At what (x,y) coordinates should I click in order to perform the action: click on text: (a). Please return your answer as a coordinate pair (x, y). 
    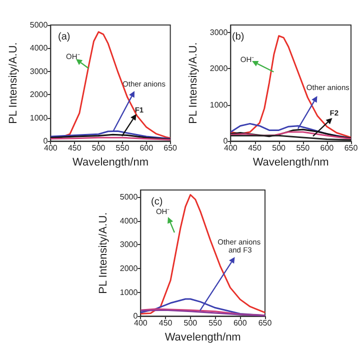
    Looking at the image, I should click on (64, 37).